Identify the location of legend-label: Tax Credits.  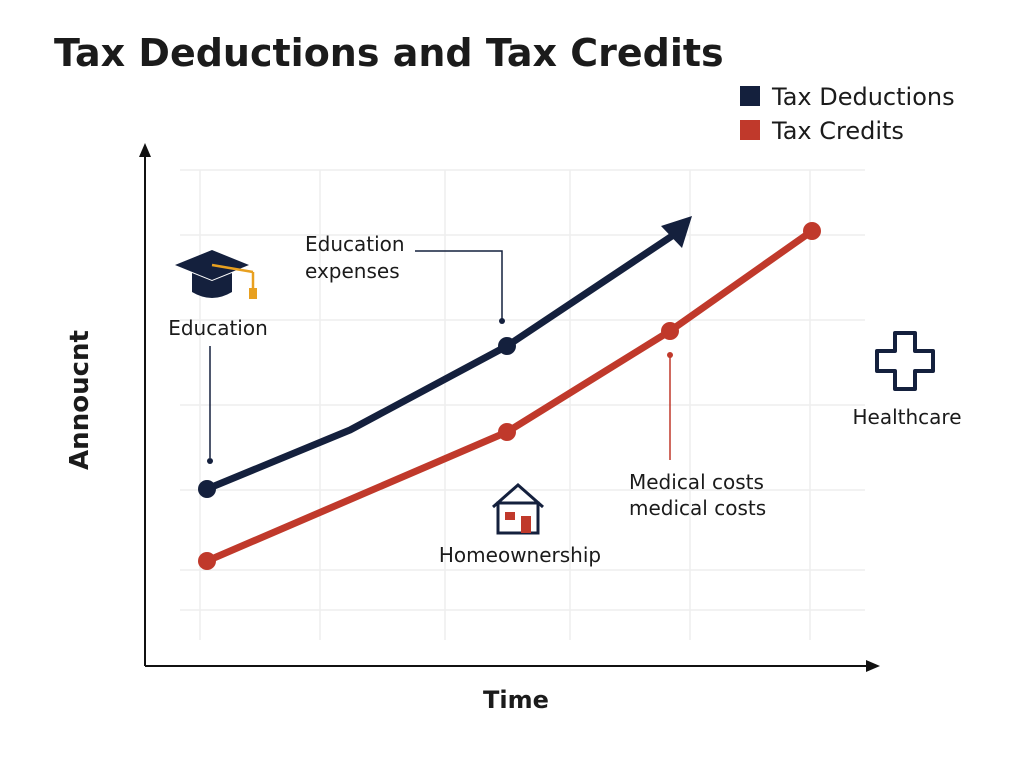
(837, 131).